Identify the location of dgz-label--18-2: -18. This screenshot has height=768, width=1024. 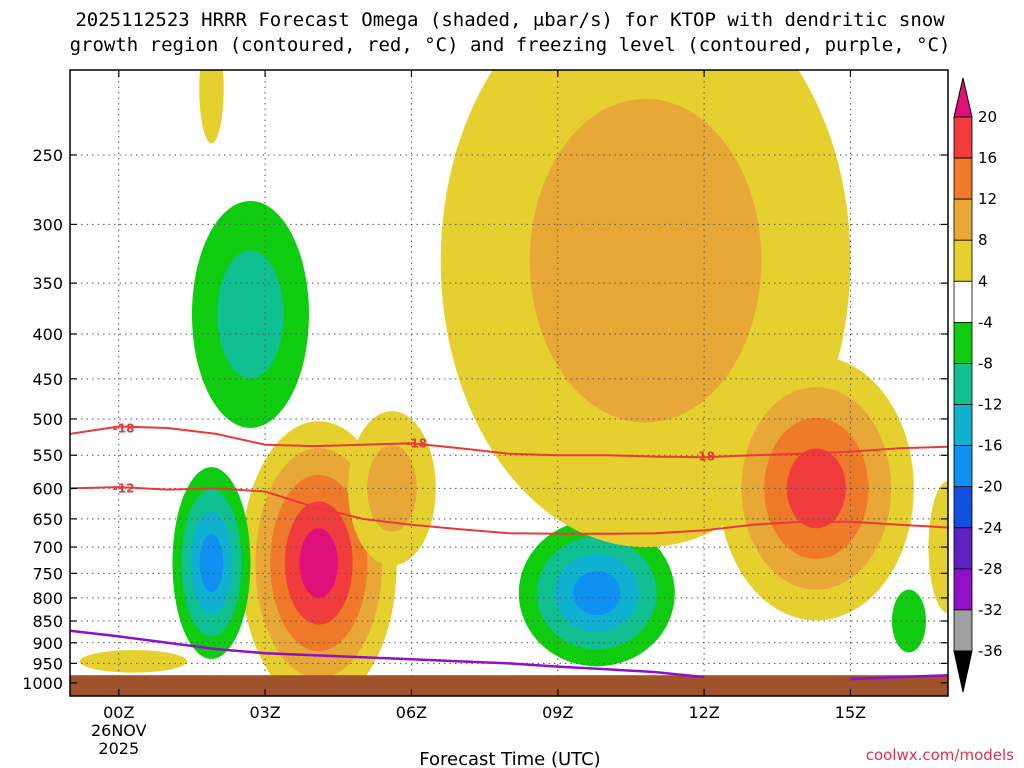
(704, 457).